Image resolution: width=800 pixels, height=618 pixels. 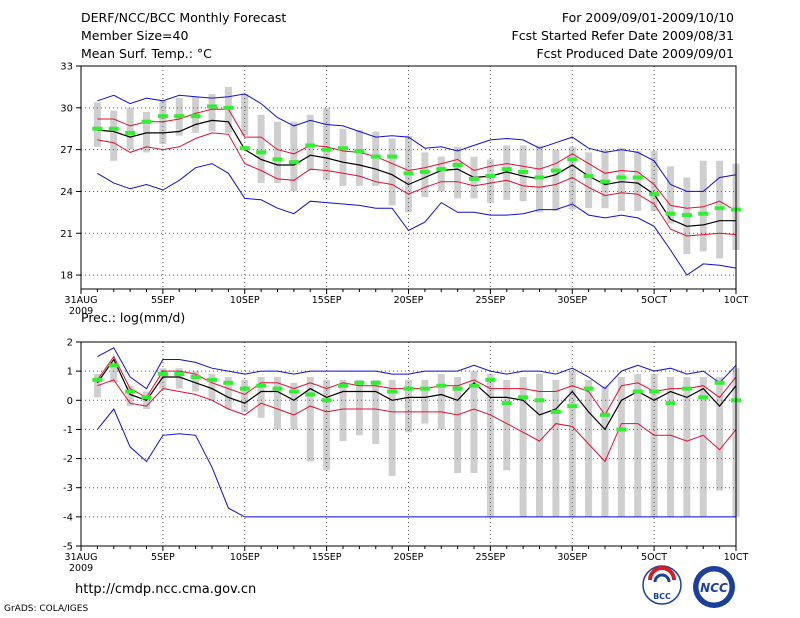 I want to click on y-tick-label-precipitation-3: -2, so click(x=68, y=459).